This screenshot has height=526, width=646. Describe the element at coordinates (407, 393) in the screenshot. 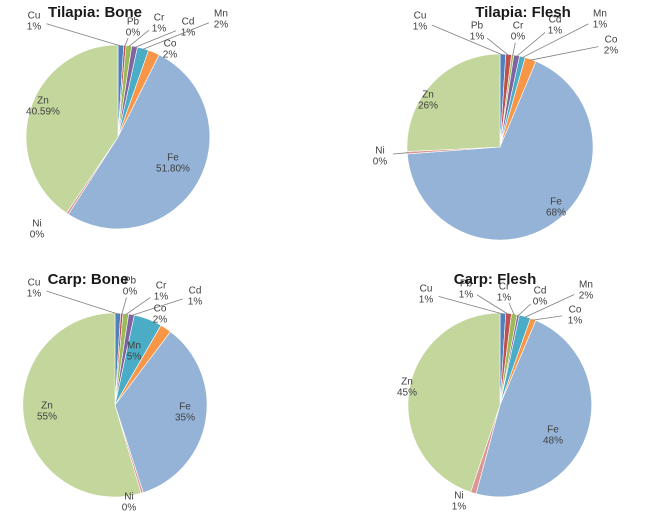

I see `slice-value-Zn: 45%` at that location.